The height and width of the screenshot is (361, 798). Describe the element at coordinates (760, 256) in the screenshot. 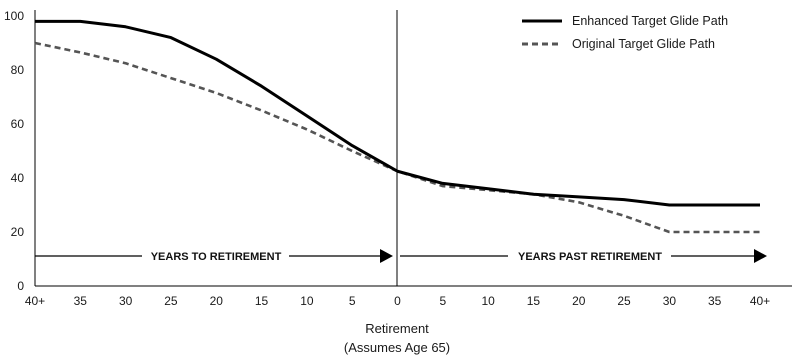

I see `right-arrow-head` at that location.